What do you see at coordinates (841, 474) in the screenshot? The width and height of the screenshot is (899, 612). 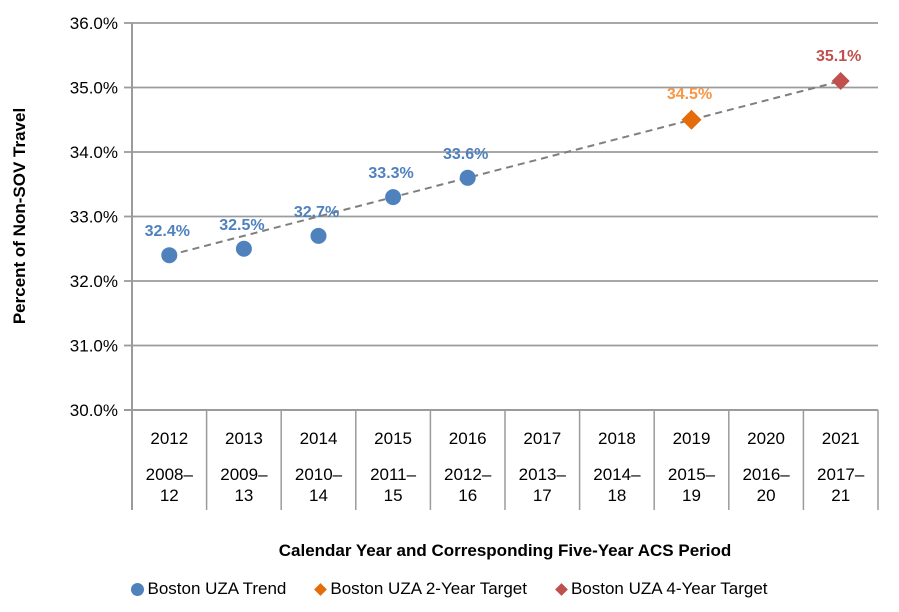 I see `x-axis-period-label-line1: 2017–` at bounding box center [841, 474].